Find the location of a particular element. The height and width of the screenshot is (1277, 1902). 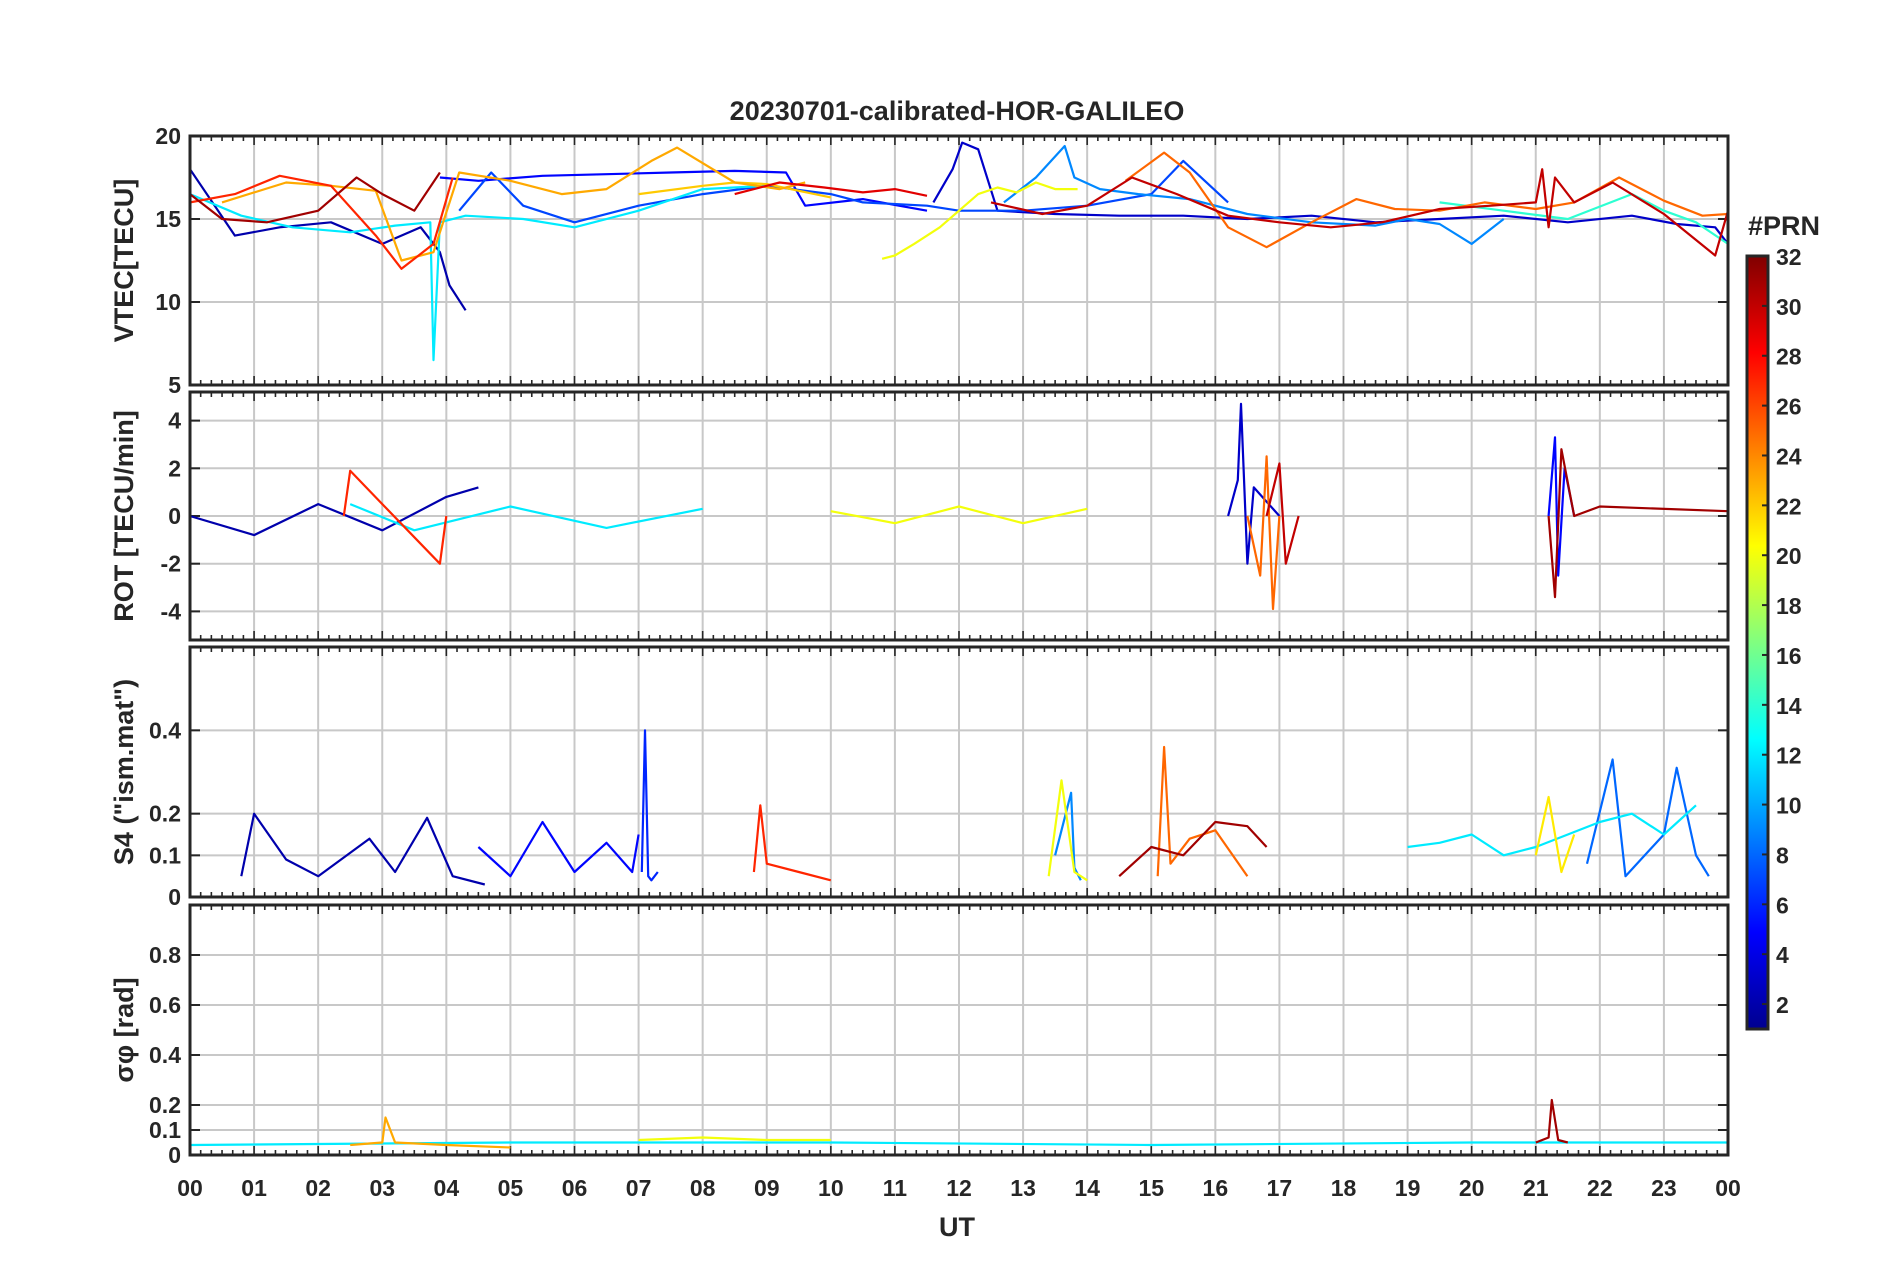

x-tick-label: 10 is located at coordinates (831, 1188).